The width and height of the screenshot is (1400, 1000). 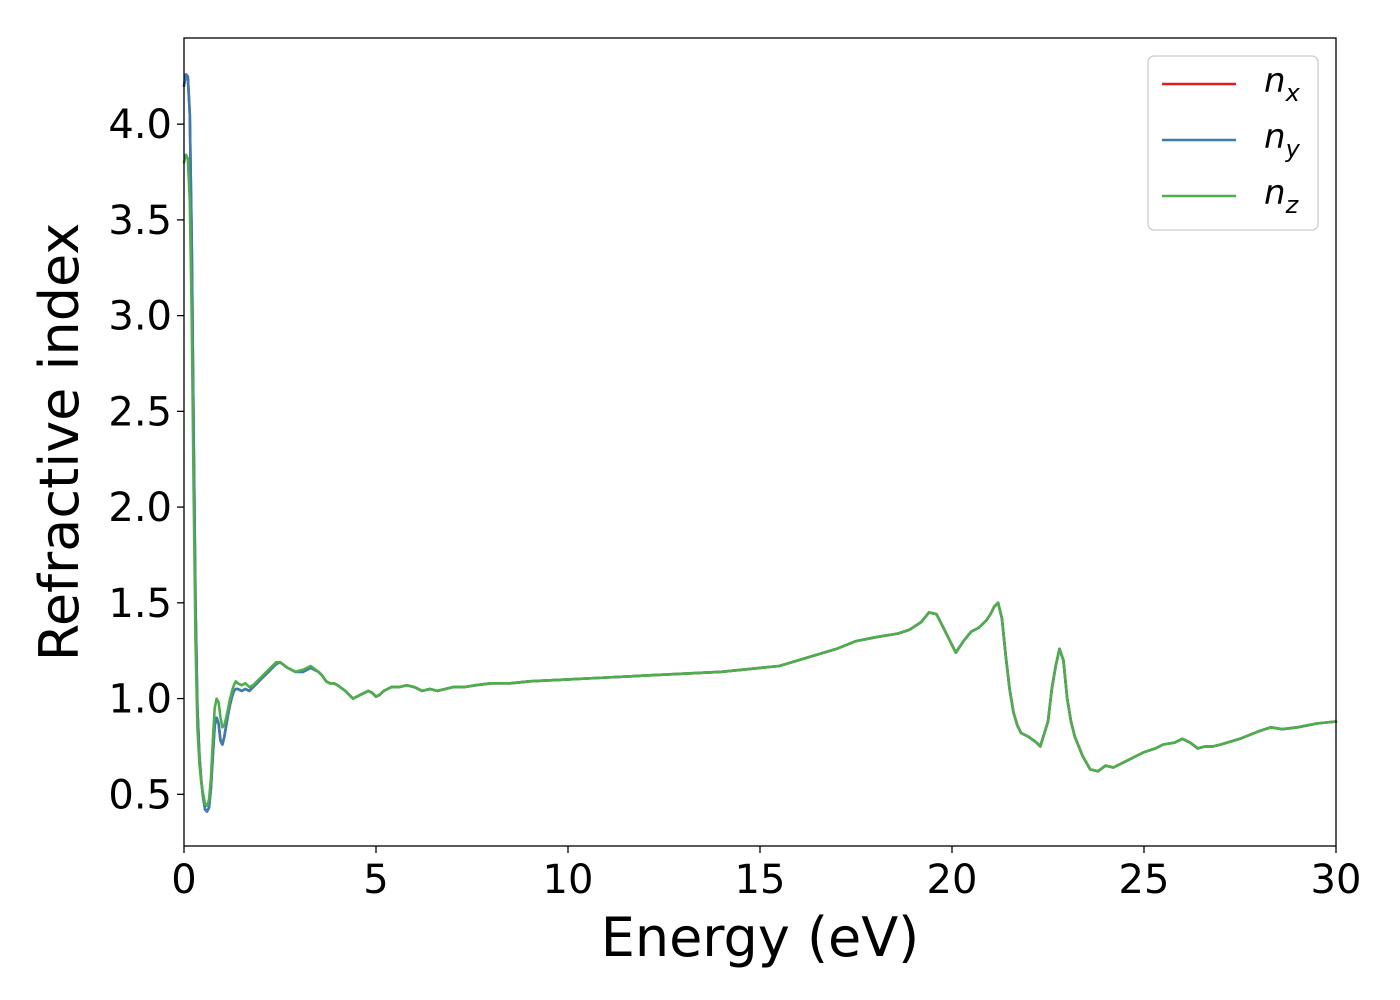 I want to click on legend-label-x: nx, so click(x=1282, y=84).